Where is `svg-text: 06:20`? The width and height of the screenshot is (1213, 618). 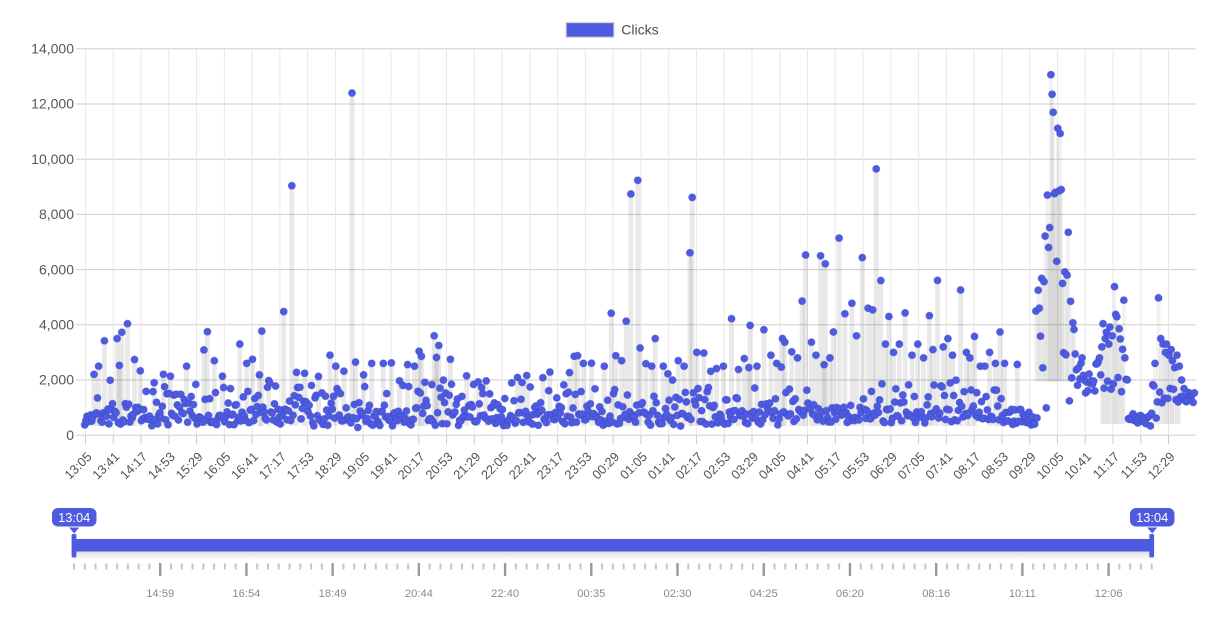 svg-text: 06:20 is located at coordinates (850, 594).